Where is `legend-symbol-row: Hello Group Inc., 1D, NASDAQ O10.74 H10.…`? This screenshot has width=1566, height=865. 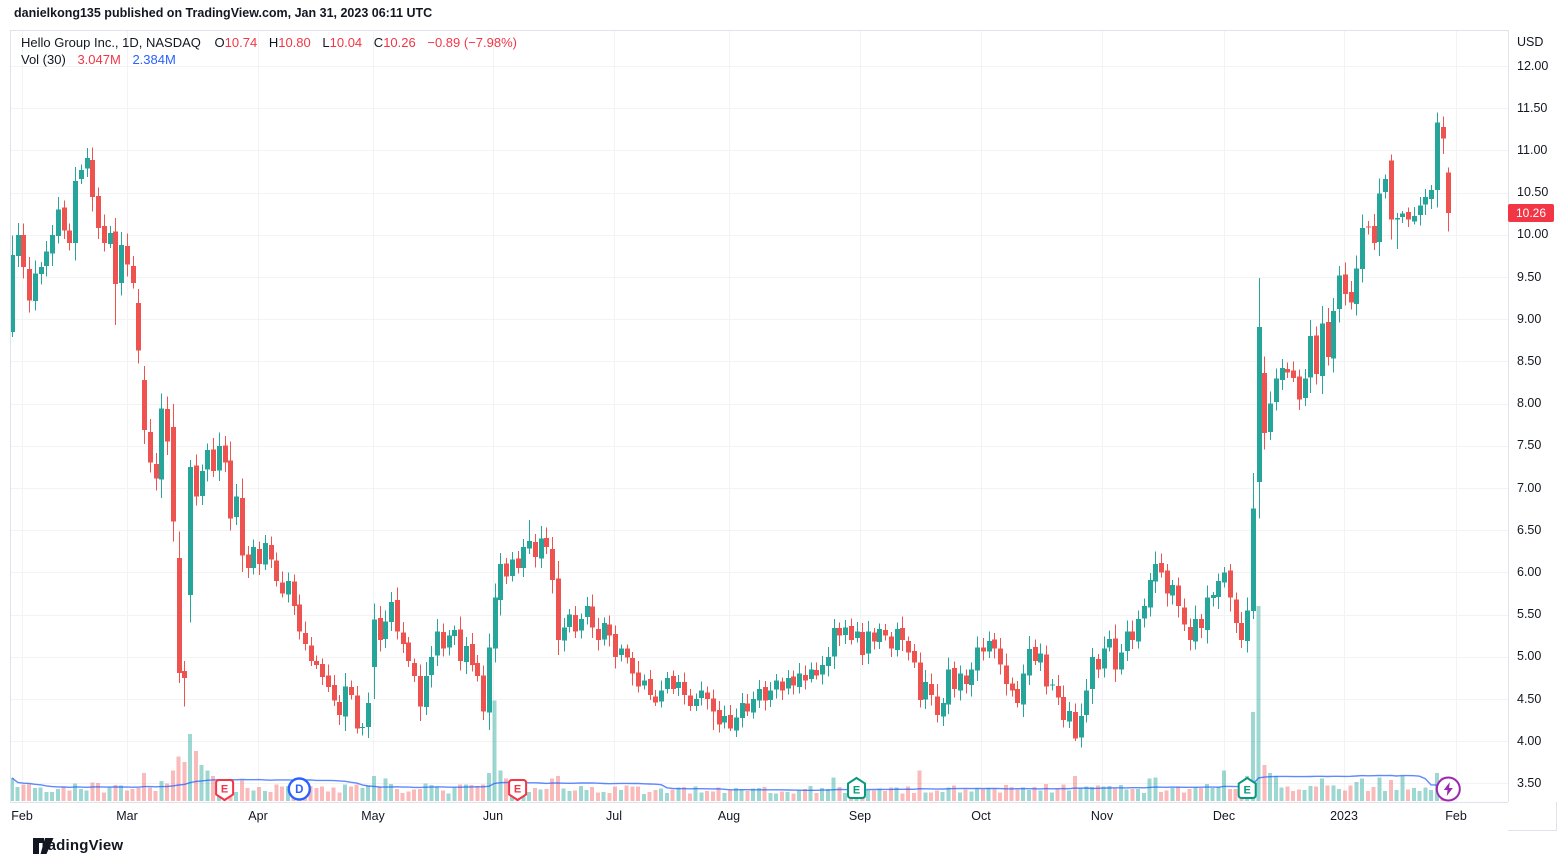 legend-symbol-row: Hello Group Inc., 1D, NASDAQ O10.74 H10.… is located at coordinates (269, 43).